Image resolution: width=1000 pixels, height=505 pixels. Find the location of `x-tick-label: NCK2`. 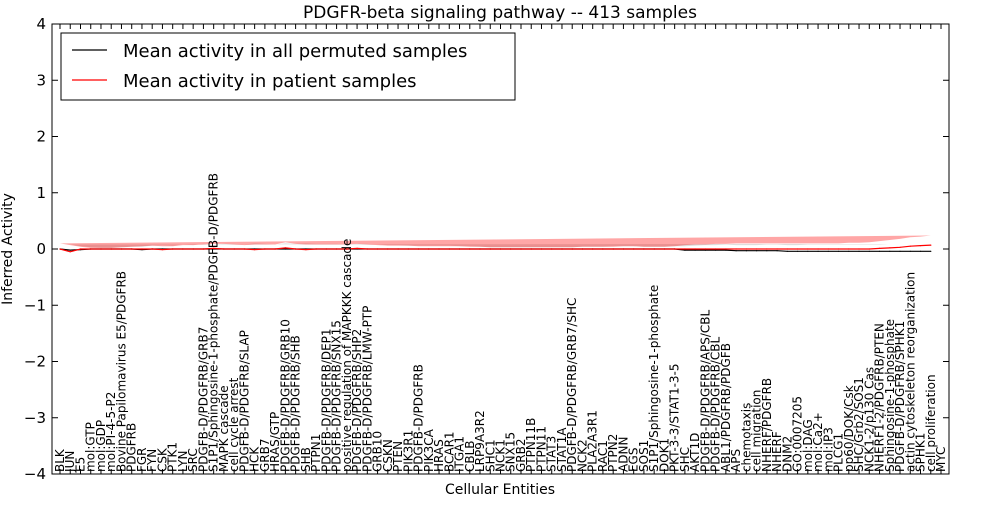

x-tick-label: NCK2 is located at coordinates (583, 455).